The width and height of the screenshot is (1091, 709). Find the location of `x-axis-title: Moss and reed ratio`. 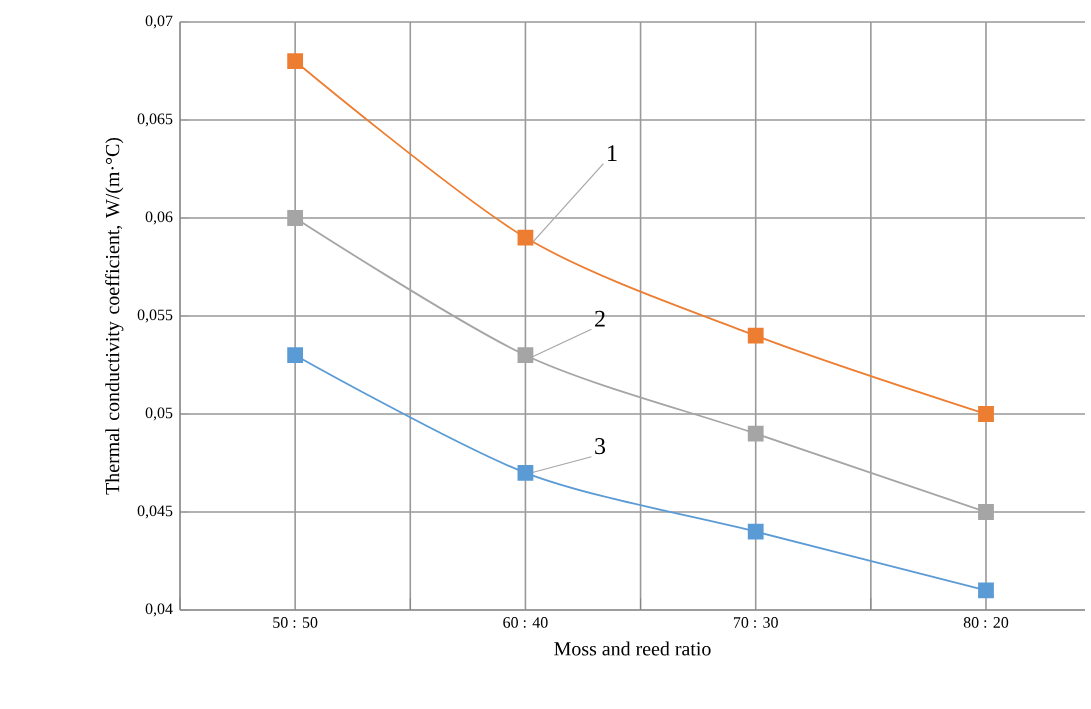

x-axis-title: Moss and reed ratio is located at coordinates (632, 648).